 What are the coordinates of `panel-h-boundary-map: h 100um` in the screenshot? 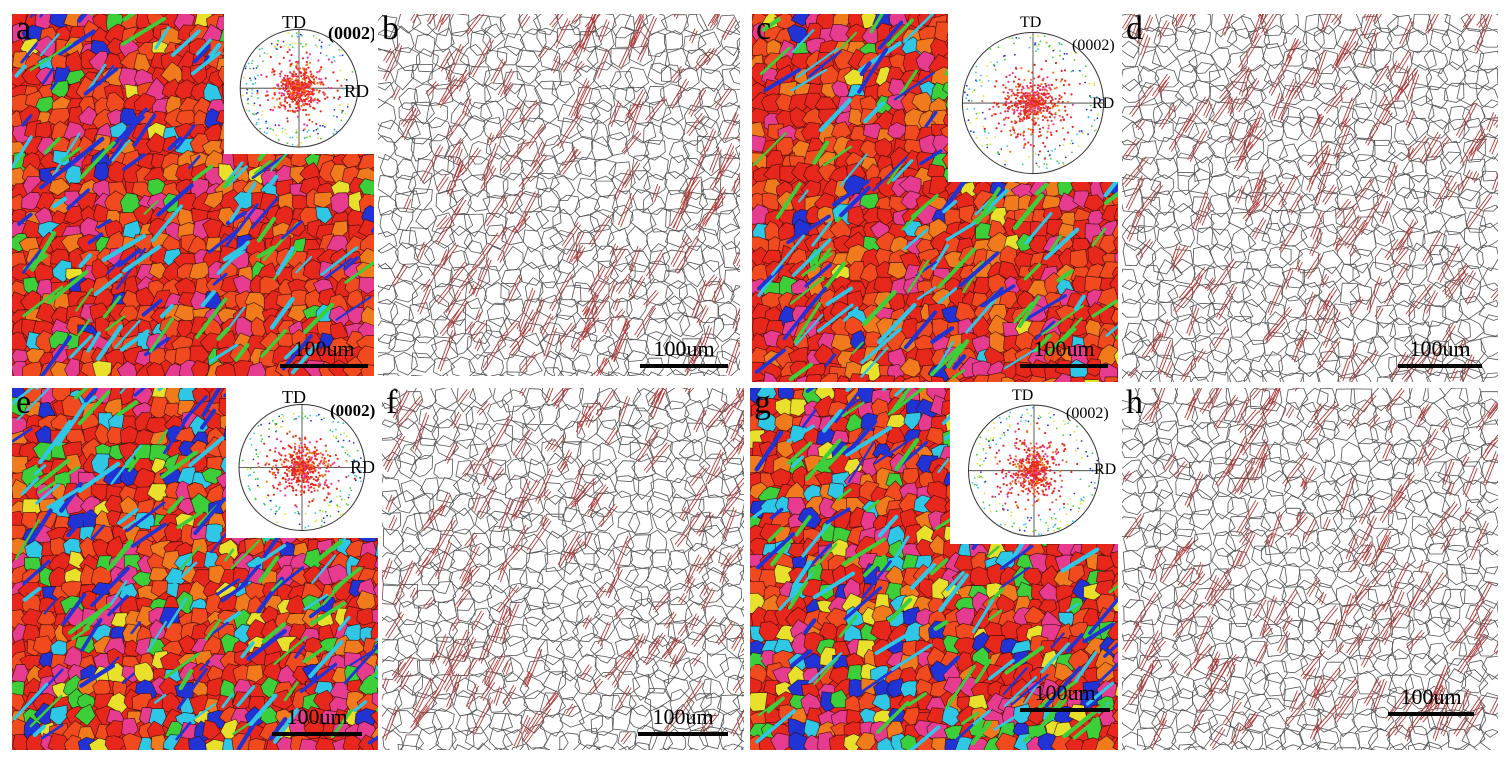 It's located at (1310, 569).